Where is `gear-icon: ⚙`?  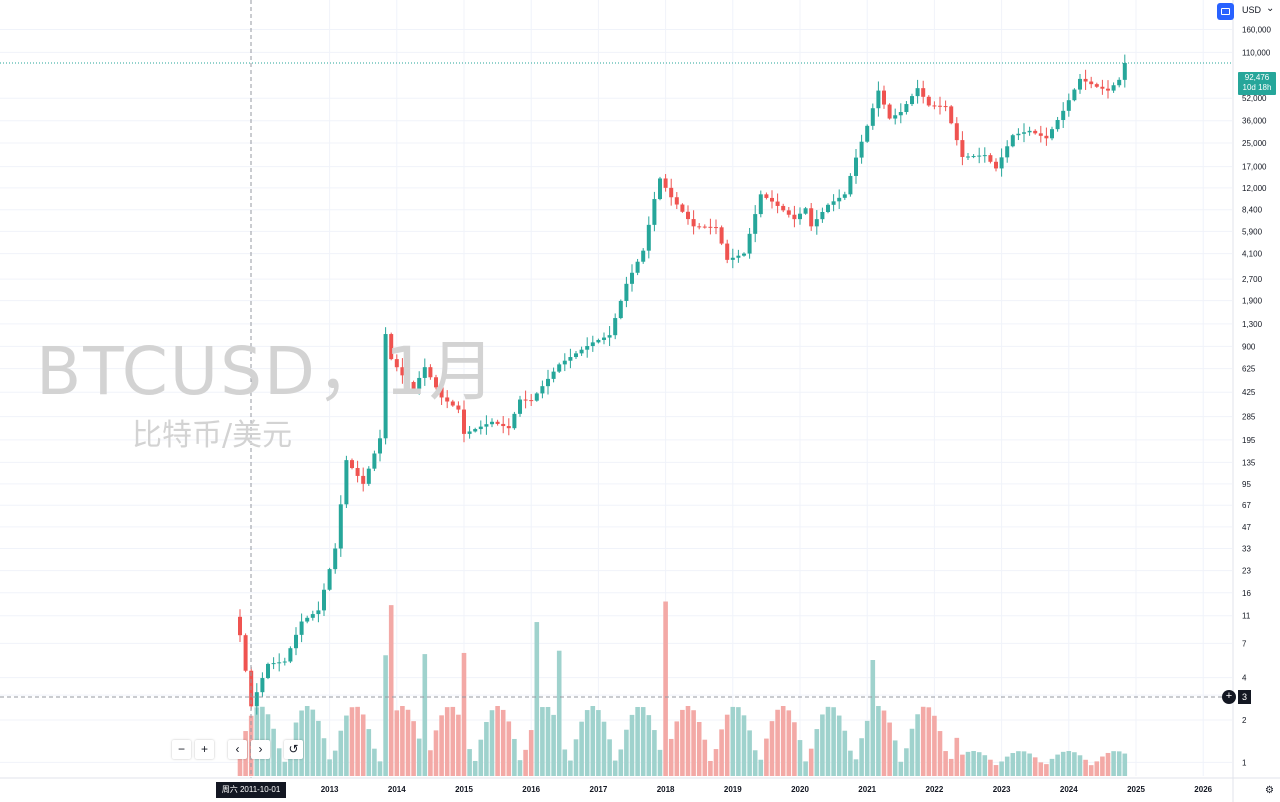 gear-icon: ⚙ is located at coordinates (1269, 790).